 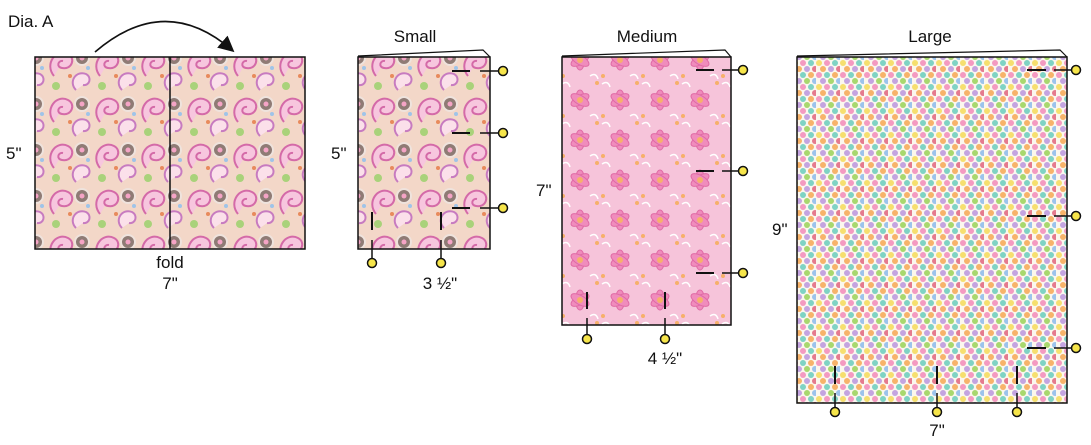 What do you see at coordinates (170, 283) in the screenshot?
I see `sheet-width-label: 7"` at bounding box center [170, 283].